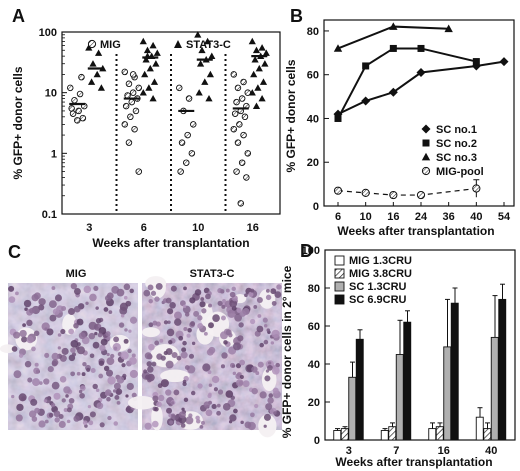 The height and width of the screenshot is (471, 520). Describe the element at coordinates (212, 274) in the screenshot. I see `micrograph-stat3c-label: STAT3-C` at that location.